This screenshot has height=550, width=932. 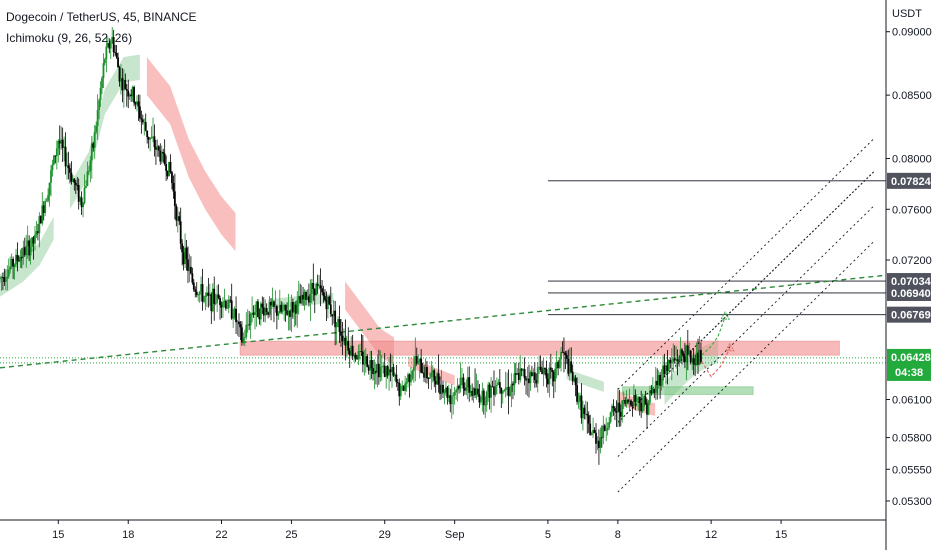 I want to click on last-price-tag-bg, so click(x=909, y=364).